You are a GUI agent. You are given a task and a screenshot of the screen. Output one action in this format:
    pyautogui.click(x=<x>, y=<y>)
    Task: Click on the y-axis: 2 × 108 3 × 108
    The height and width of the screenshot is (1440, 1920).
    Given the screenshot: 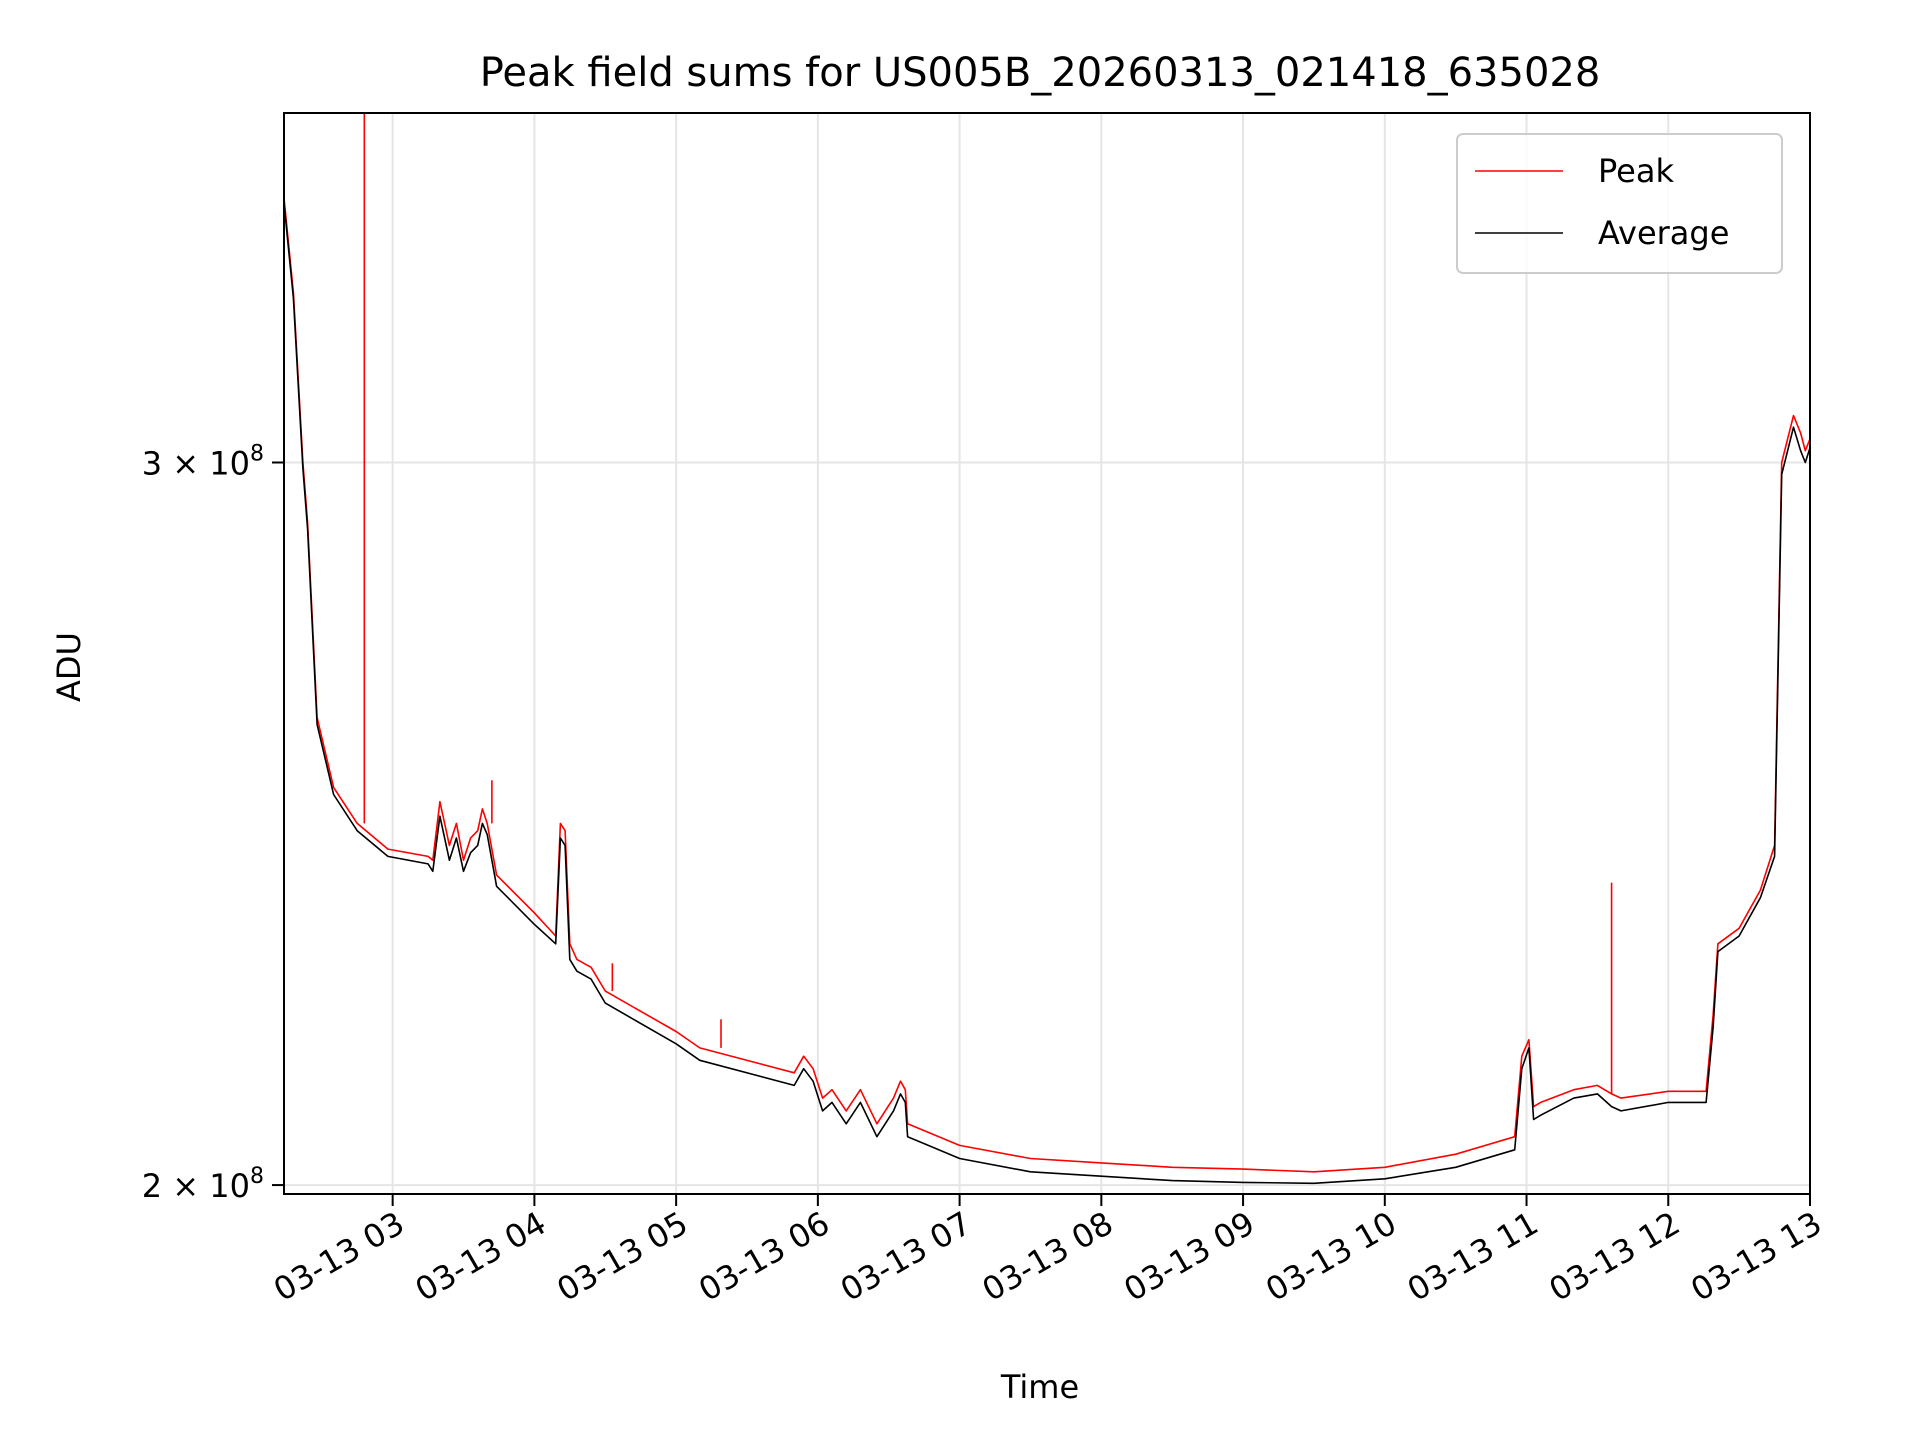 What is the action you would take?
    pyautogui.click(x=213, y=823)
    